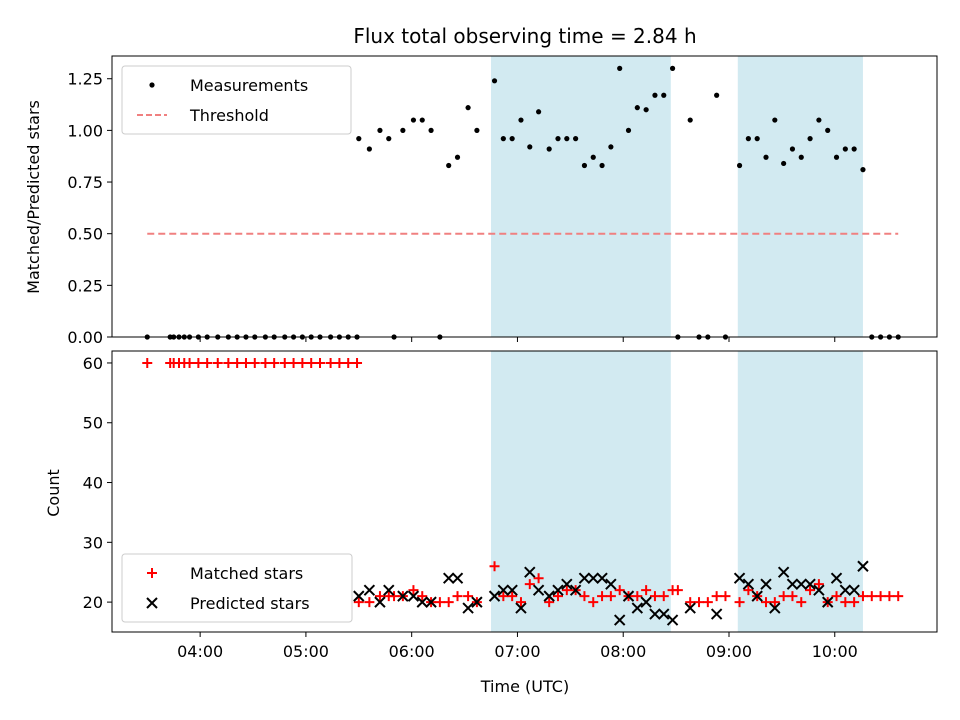  Describe the element at coordinates (249, 85) in the screenshot. I see `legend-label: Measurements` at that location.